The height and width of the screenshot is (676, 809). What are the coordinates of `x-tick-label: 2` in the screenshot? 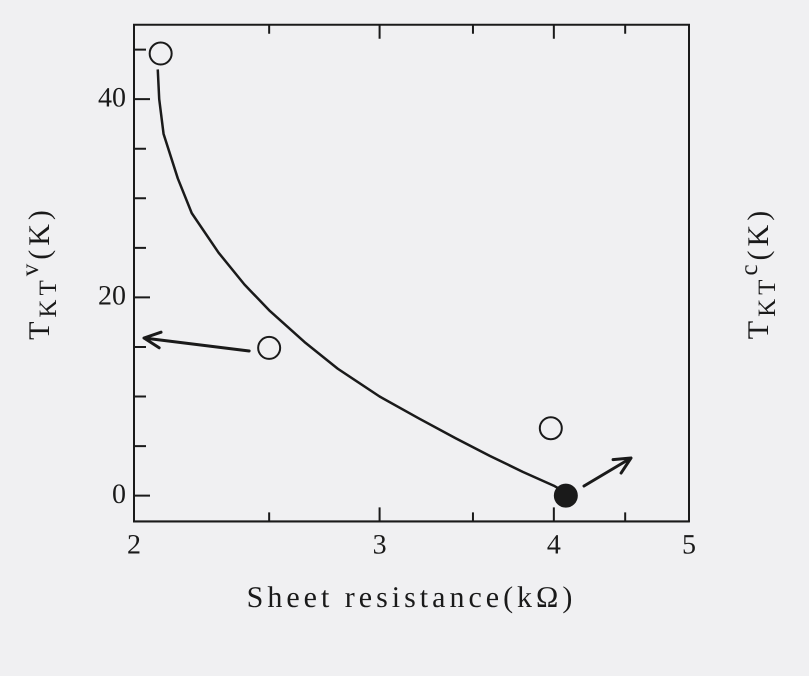 It's located at (134, 545).